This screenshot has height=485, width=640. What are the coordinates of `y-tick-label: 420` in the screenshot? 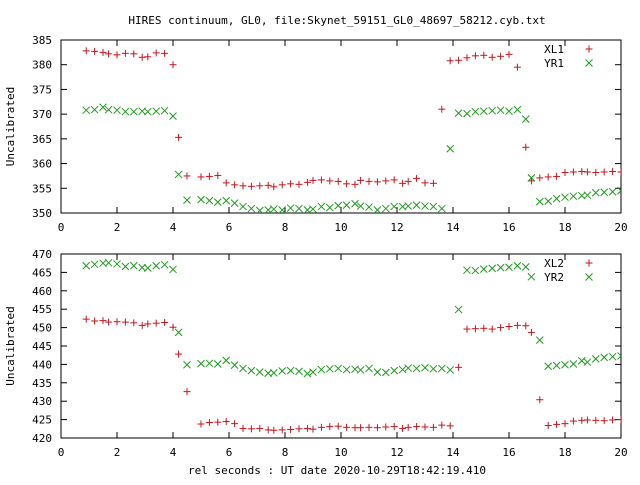 It's located at (42, 438).